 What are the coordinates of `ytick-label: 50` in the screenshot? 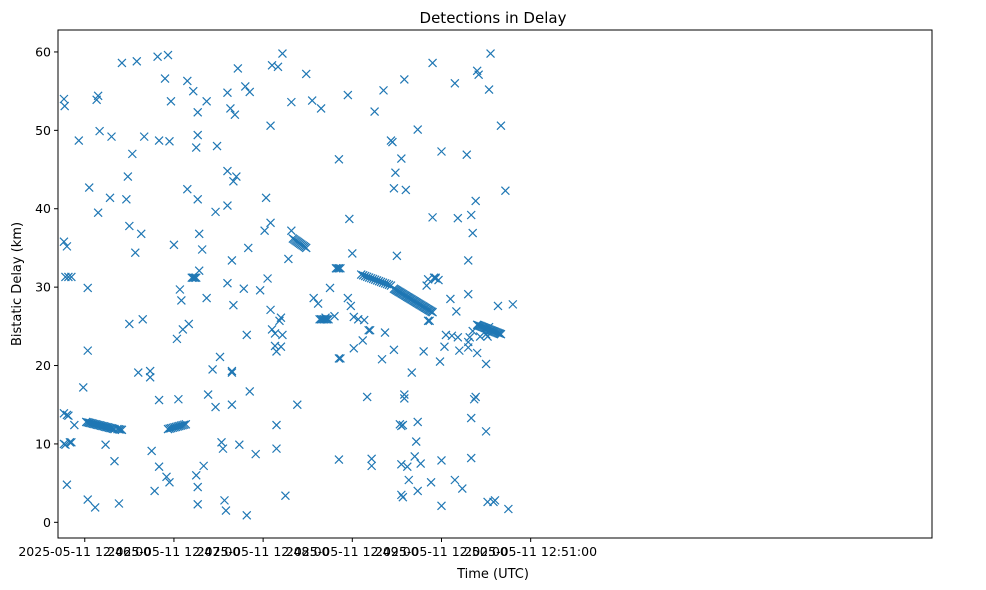 It's located at (43, 130).